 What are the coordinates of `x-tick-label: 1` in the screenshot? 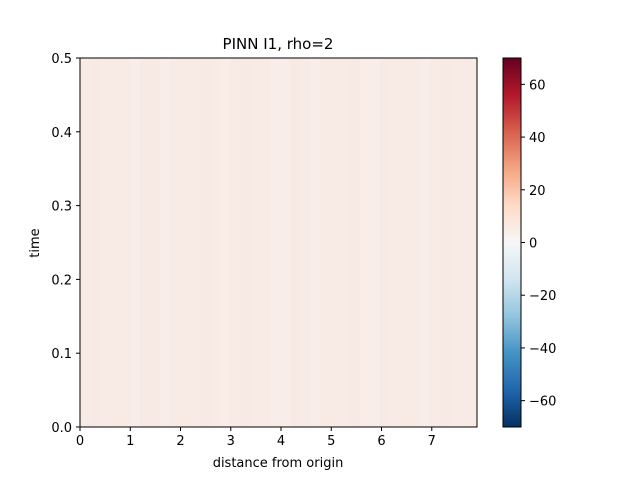 It's located at (130, 441).